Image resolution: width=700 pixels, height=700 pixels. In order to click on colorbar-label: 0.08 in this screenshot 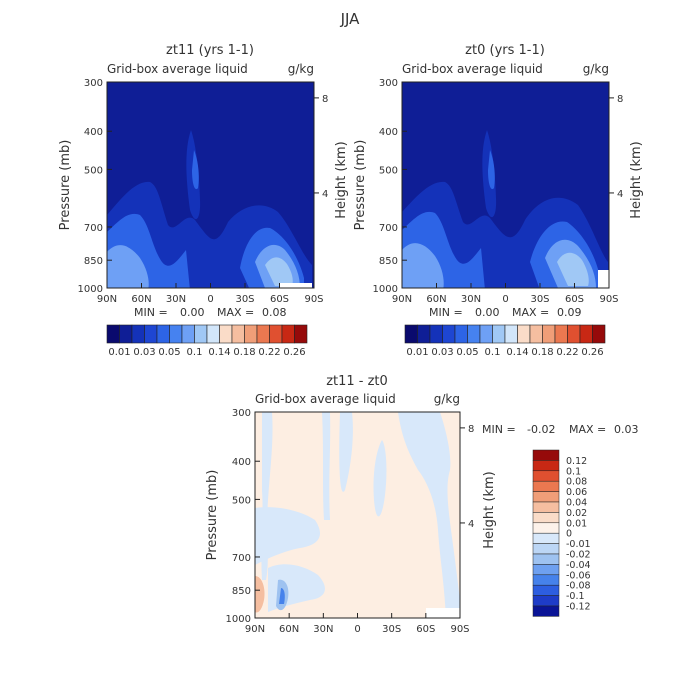, I will do `click(576, 482)`.